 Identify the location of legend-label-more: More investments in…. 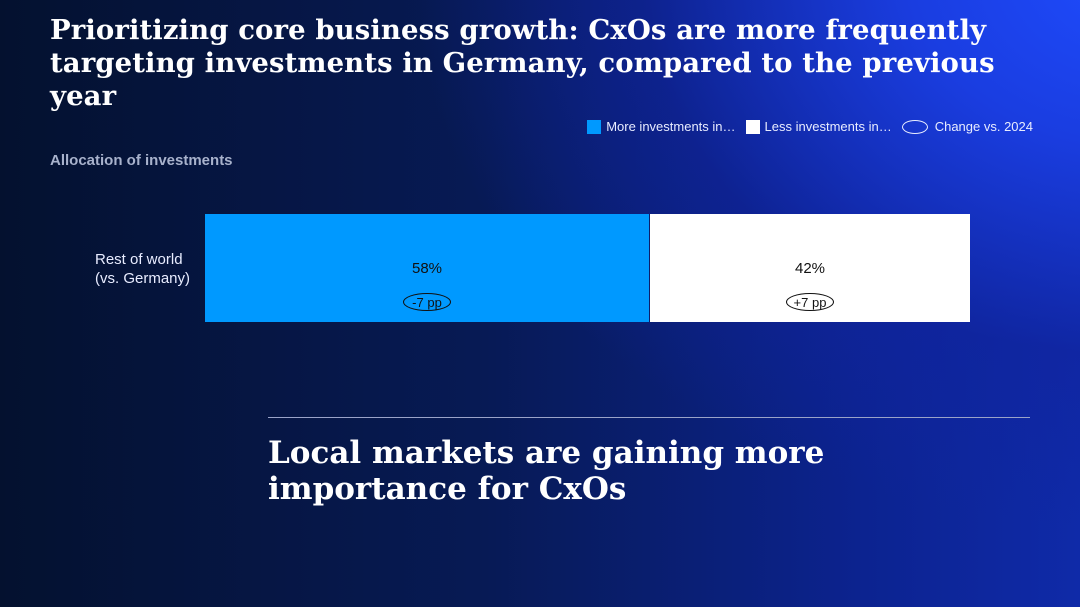
(671, 126).